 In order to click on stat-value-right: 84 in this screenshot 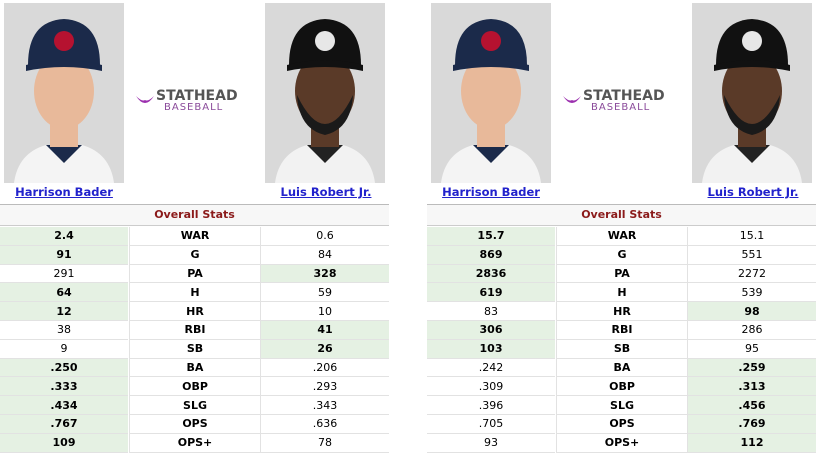, I will do `click(325, 255)`.